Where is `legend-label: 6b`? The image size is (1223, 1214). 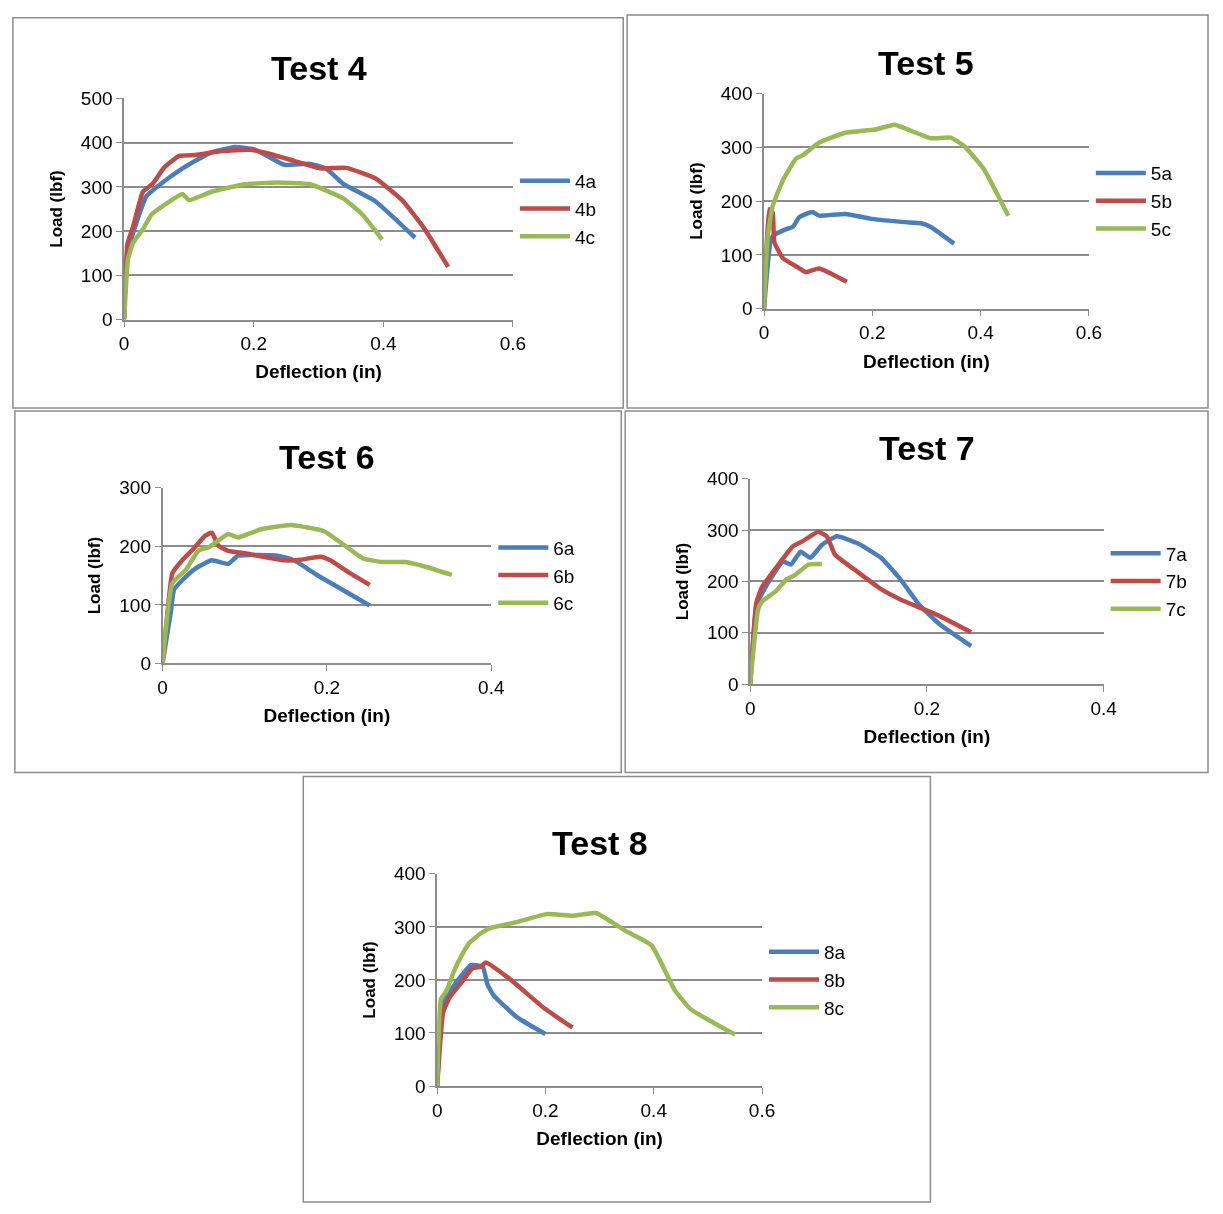
legend-label: 6b is located at coordinates (564, 576).